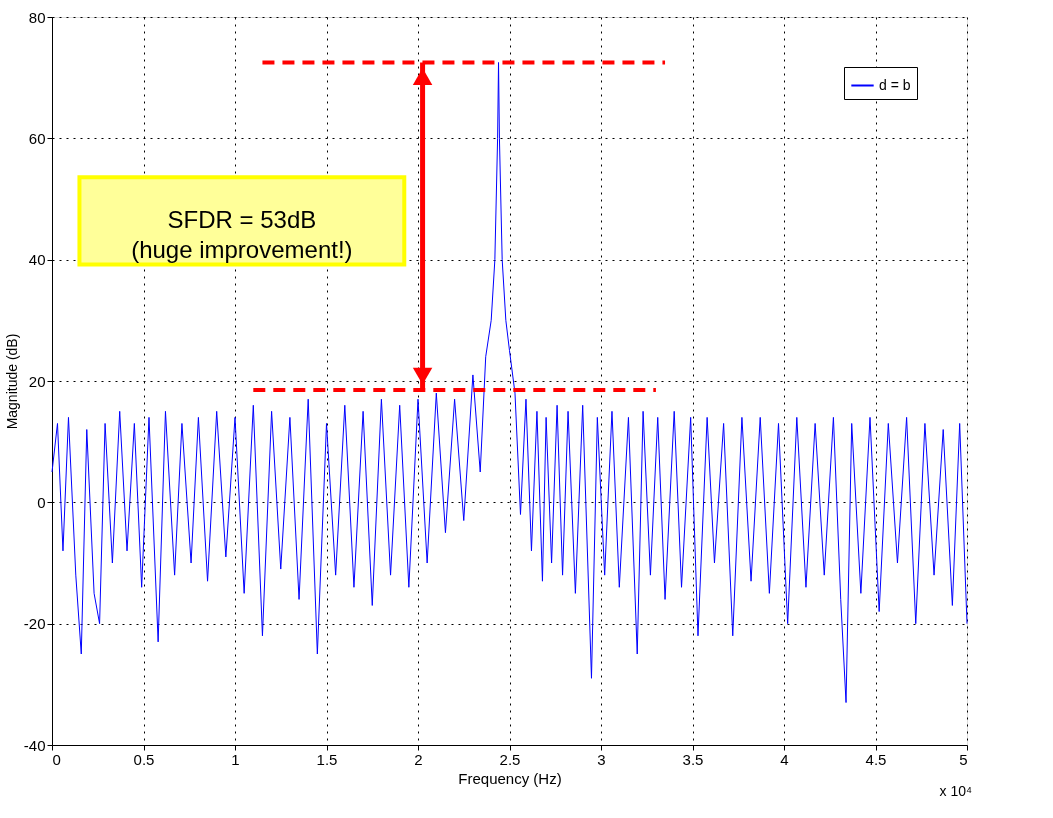  Describe the element at coordinates (510, 759) in the screenshot. I see `x-tick-label: 2.5` at that location.